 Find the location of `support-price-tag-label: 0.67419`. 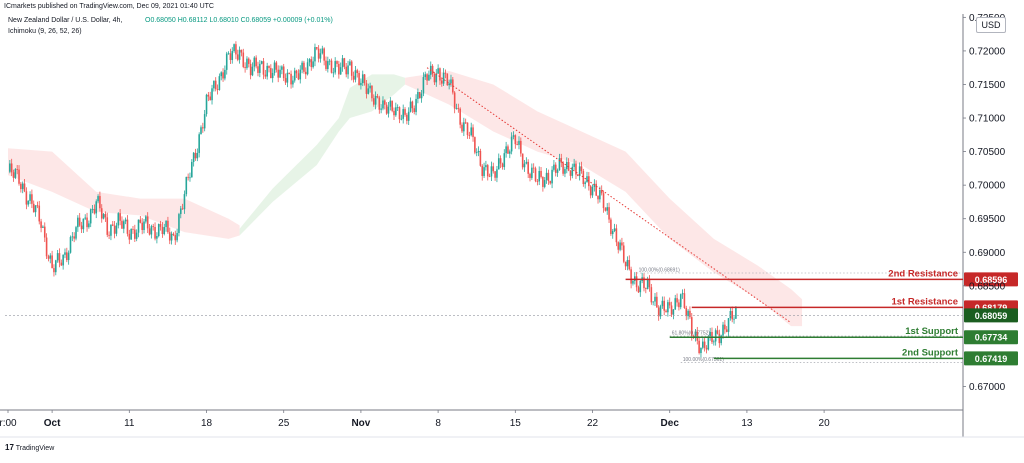

support-price-tag-label: 0.67419 is located at coordinates (991, 359).